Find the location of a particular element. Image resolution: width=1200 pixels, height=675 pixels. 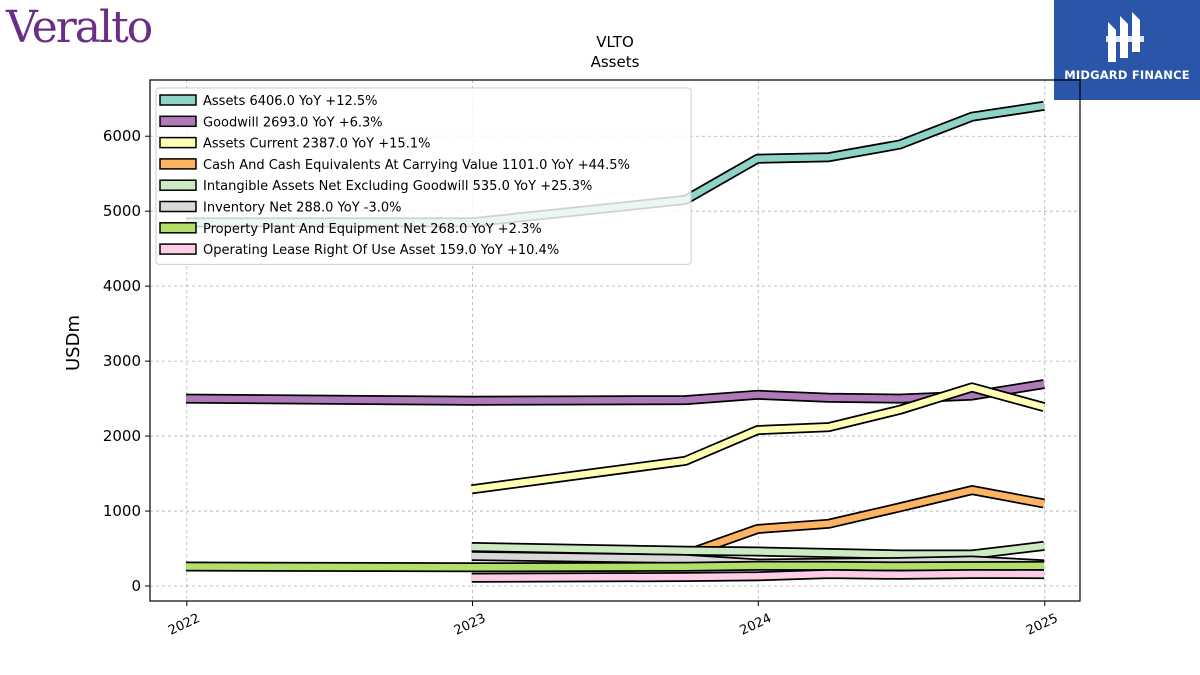

chart-title: VLTO is located at coordinates (615, 42).